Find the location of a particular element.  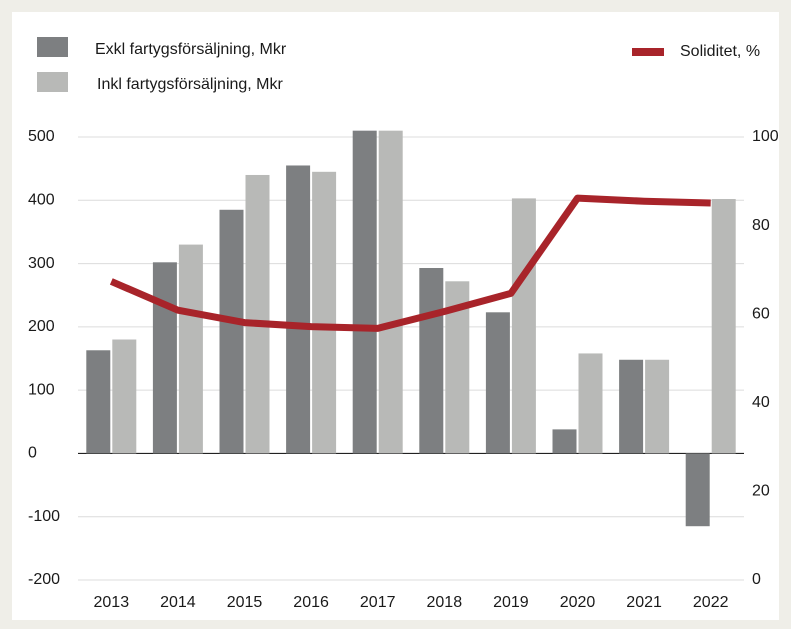

y-tick-label: -200 is located at coordinates (44, 579).